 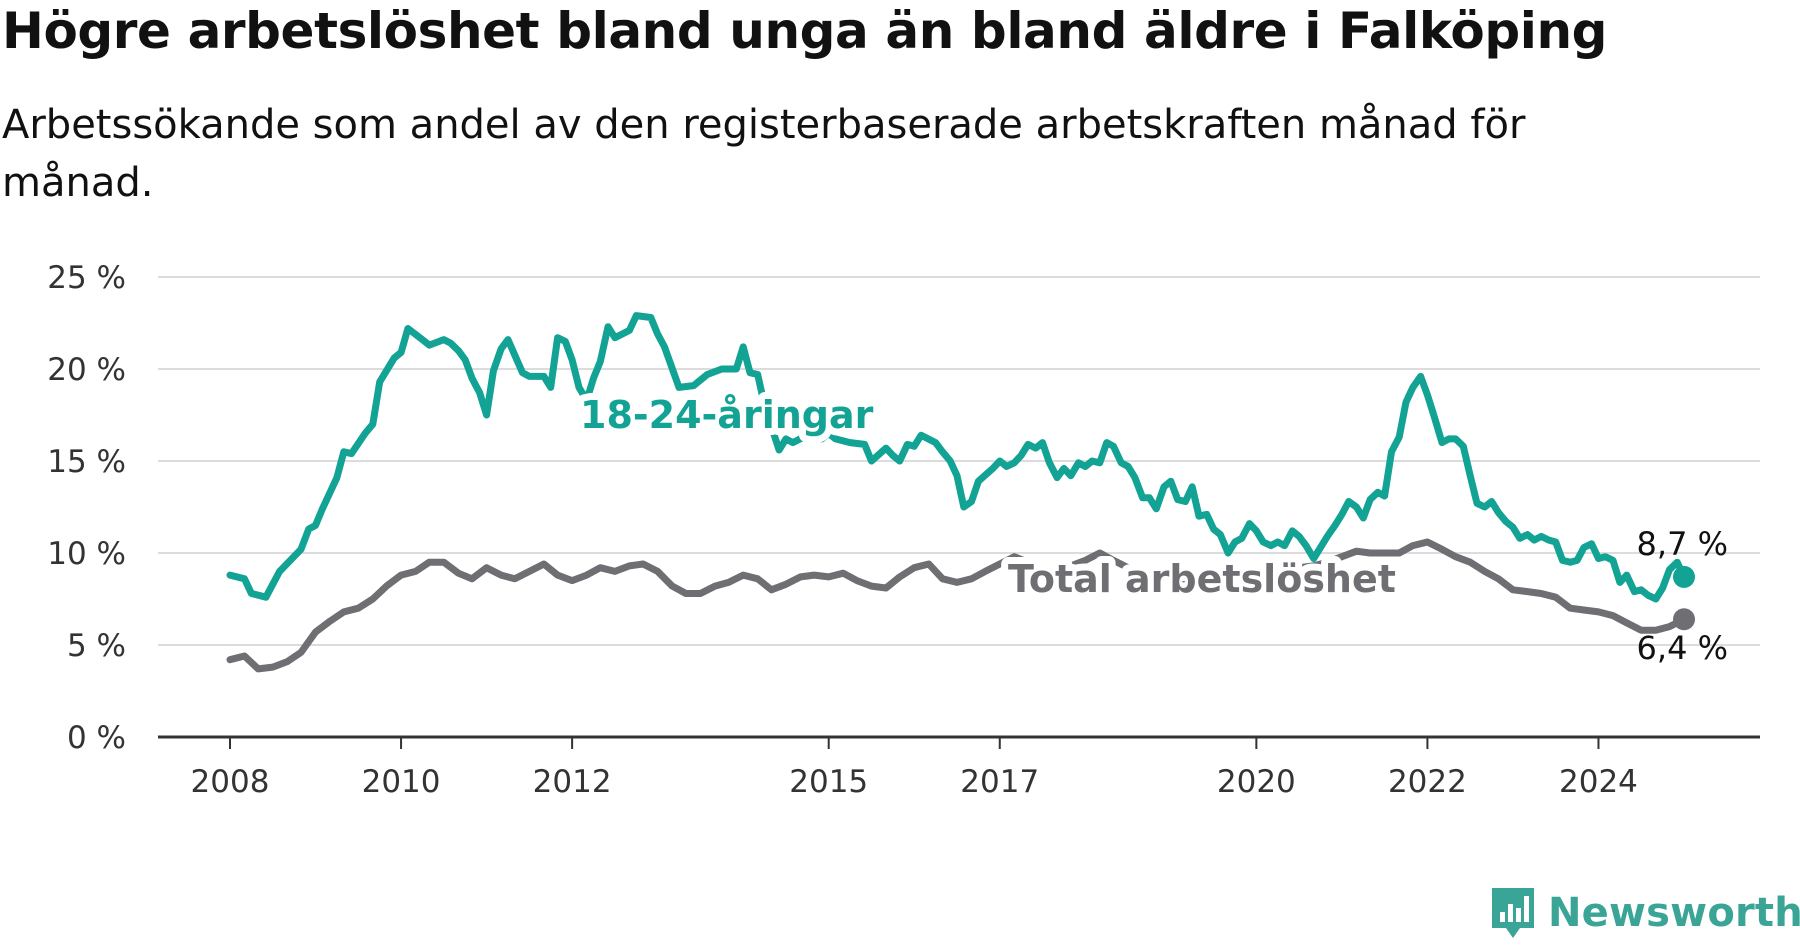 What do you see at coordinates (1684, 576) in the screenshot?
I see `series-end-marker-18-24-ringar` at bounding box center [1684, 576].